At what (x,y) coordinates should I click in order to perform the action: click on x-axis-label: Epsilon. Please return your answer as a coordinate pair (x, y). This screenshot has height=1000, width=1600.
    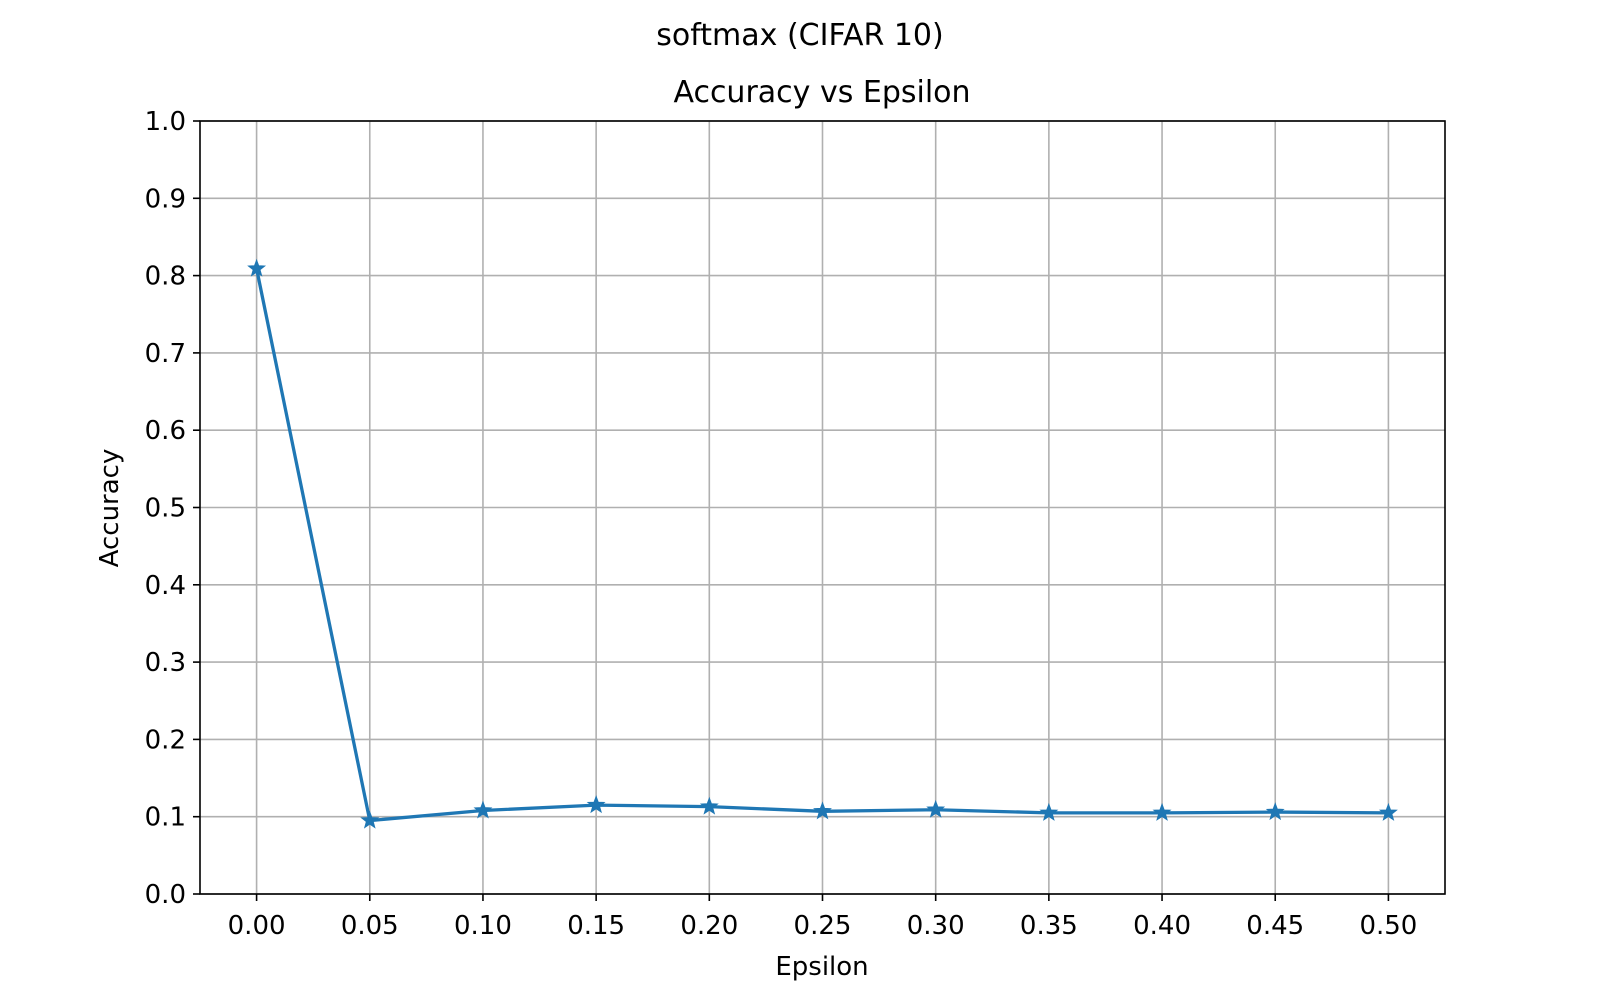
    Looking at the image, I should click on (821, 967).